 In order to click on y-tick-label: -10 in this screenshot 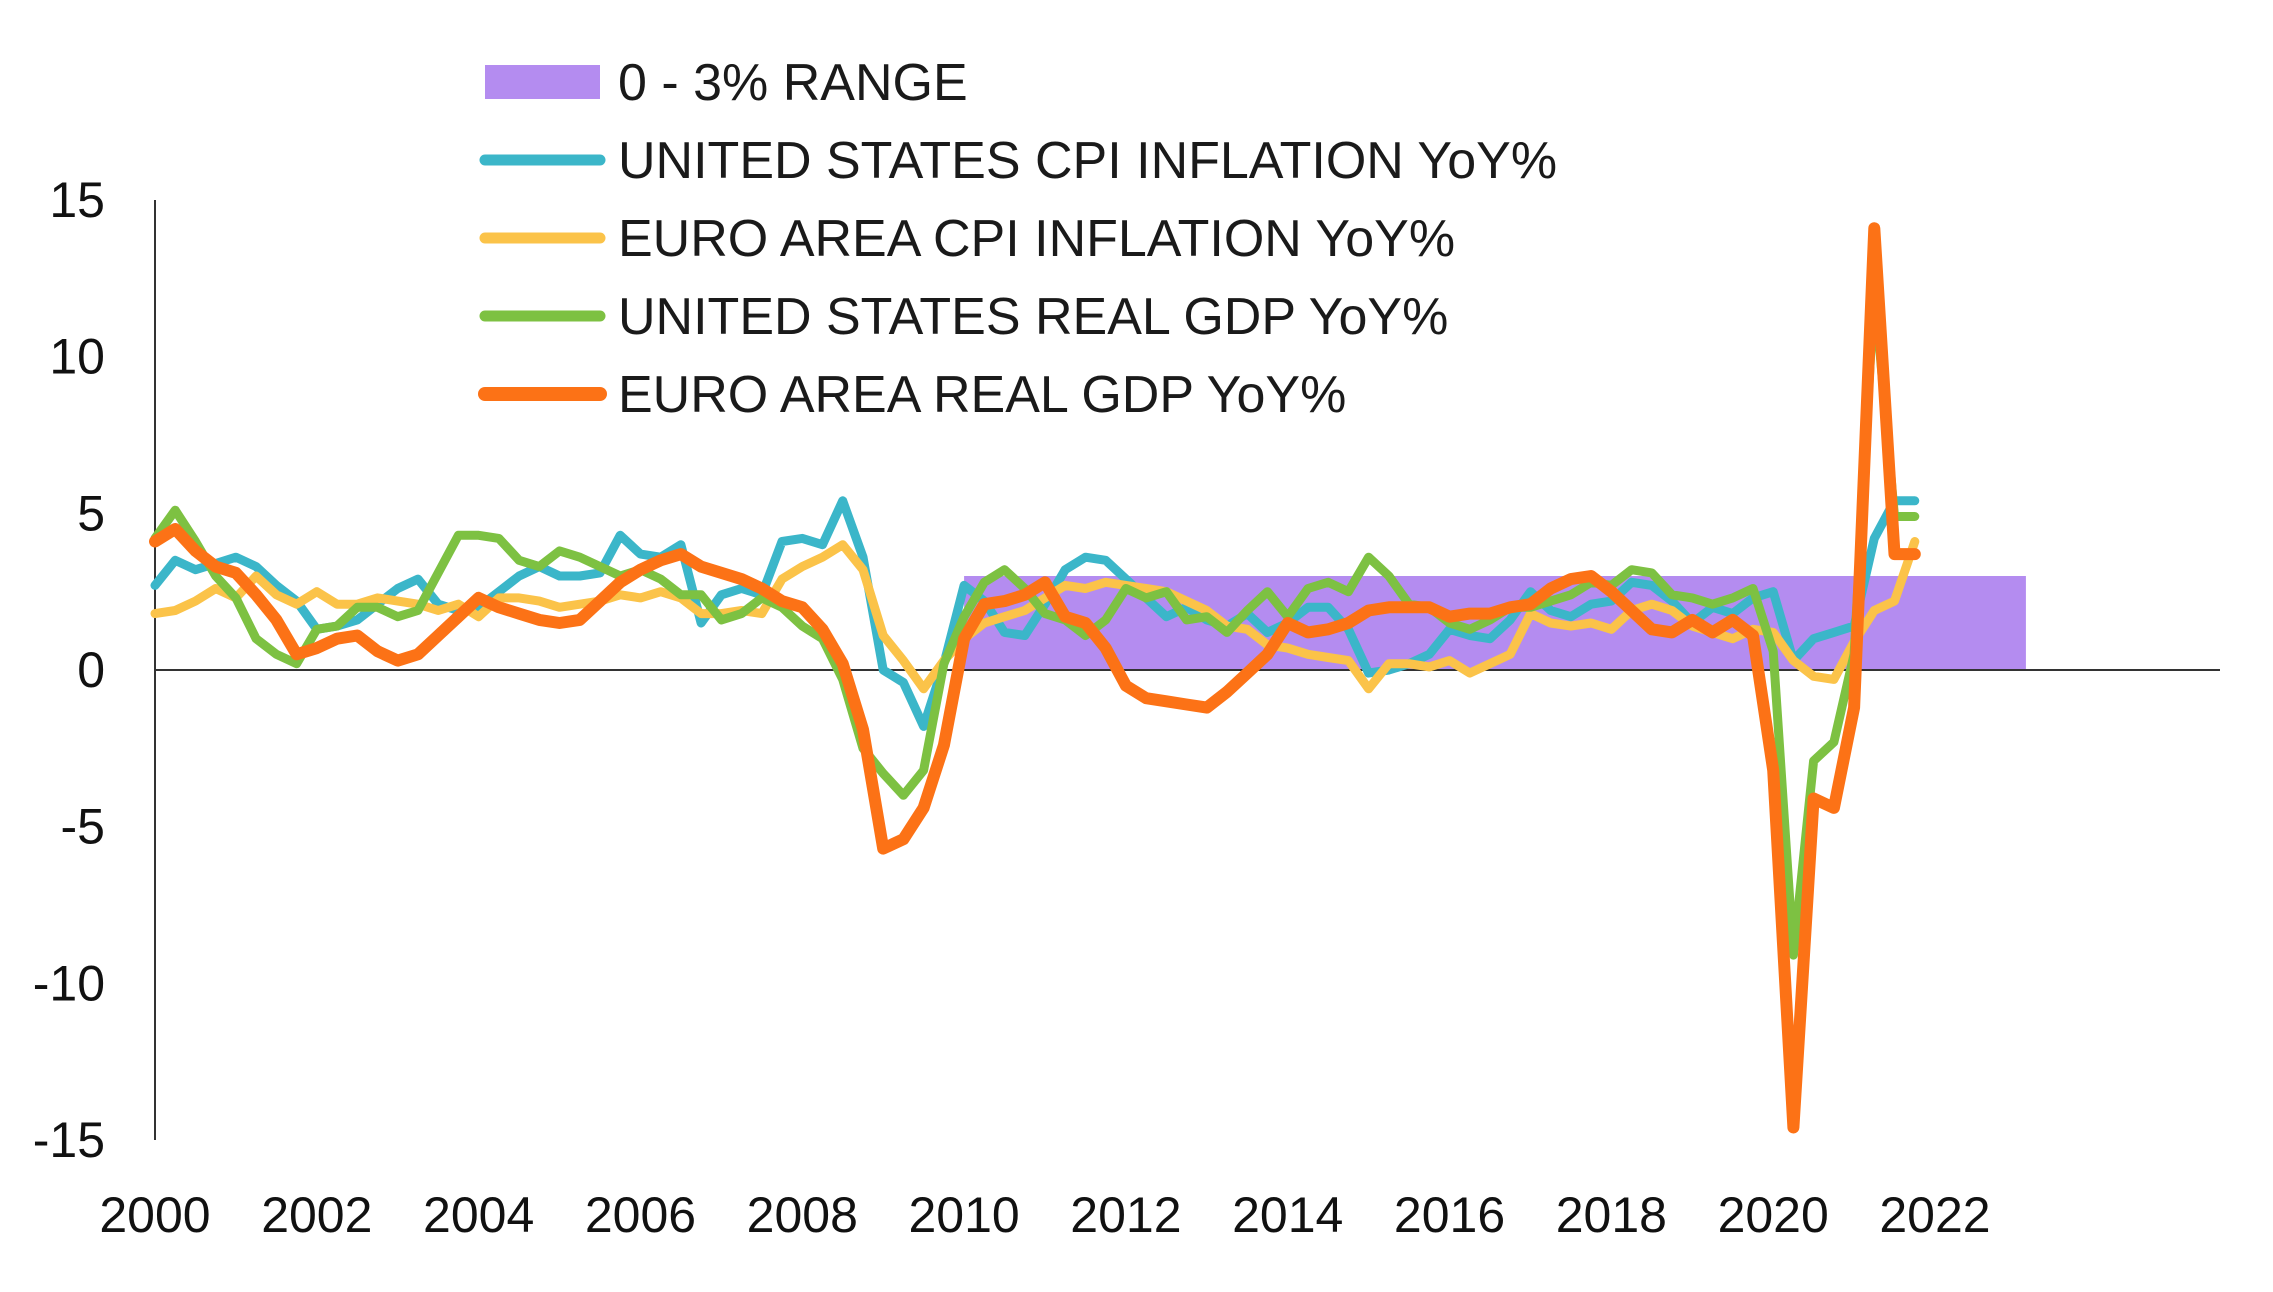, I will do `click(69, 983)`.